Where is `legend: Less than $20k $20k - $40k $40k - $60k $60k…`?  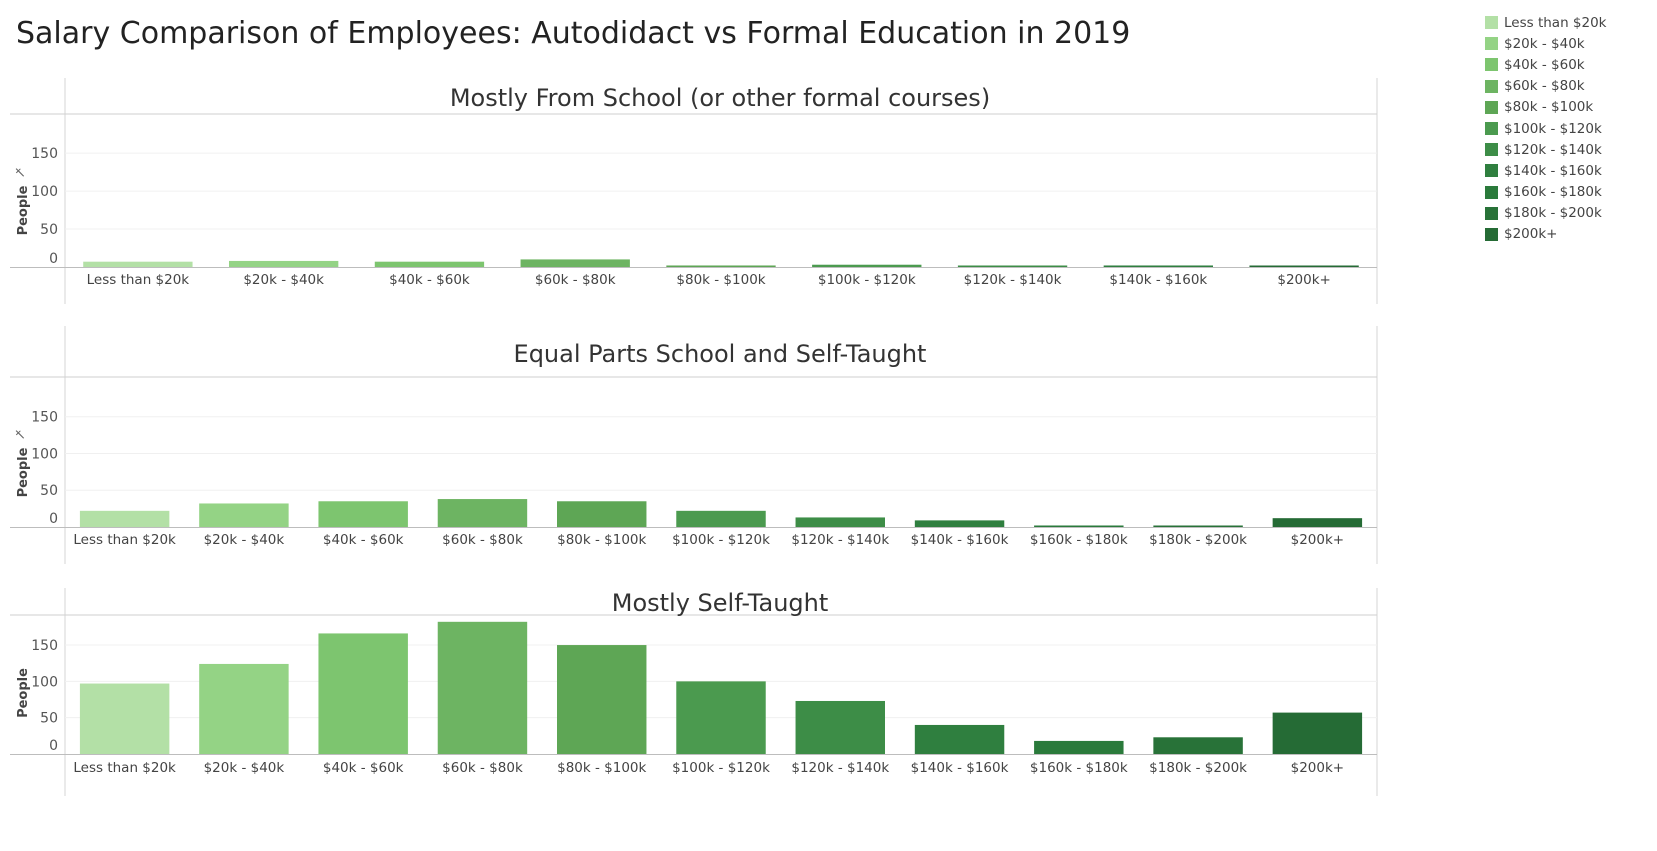
legend: Less than $20k $20k - $40k $40k - $60k $60k… is located at coordinates (1546, 128).